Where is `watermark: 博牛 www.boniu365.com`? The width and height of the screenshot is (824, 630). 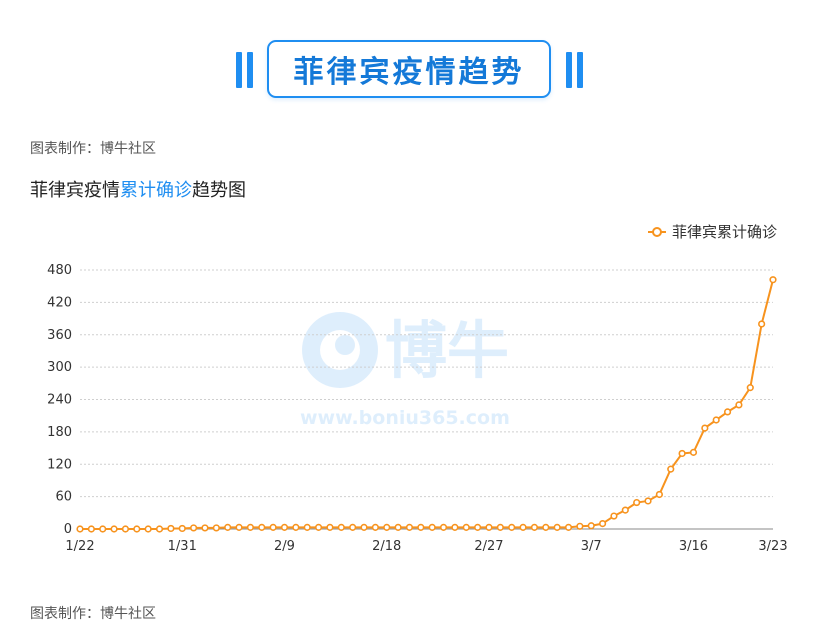
watermark: 博牛 www.boniu365.com is located at coordinates (405, 370).